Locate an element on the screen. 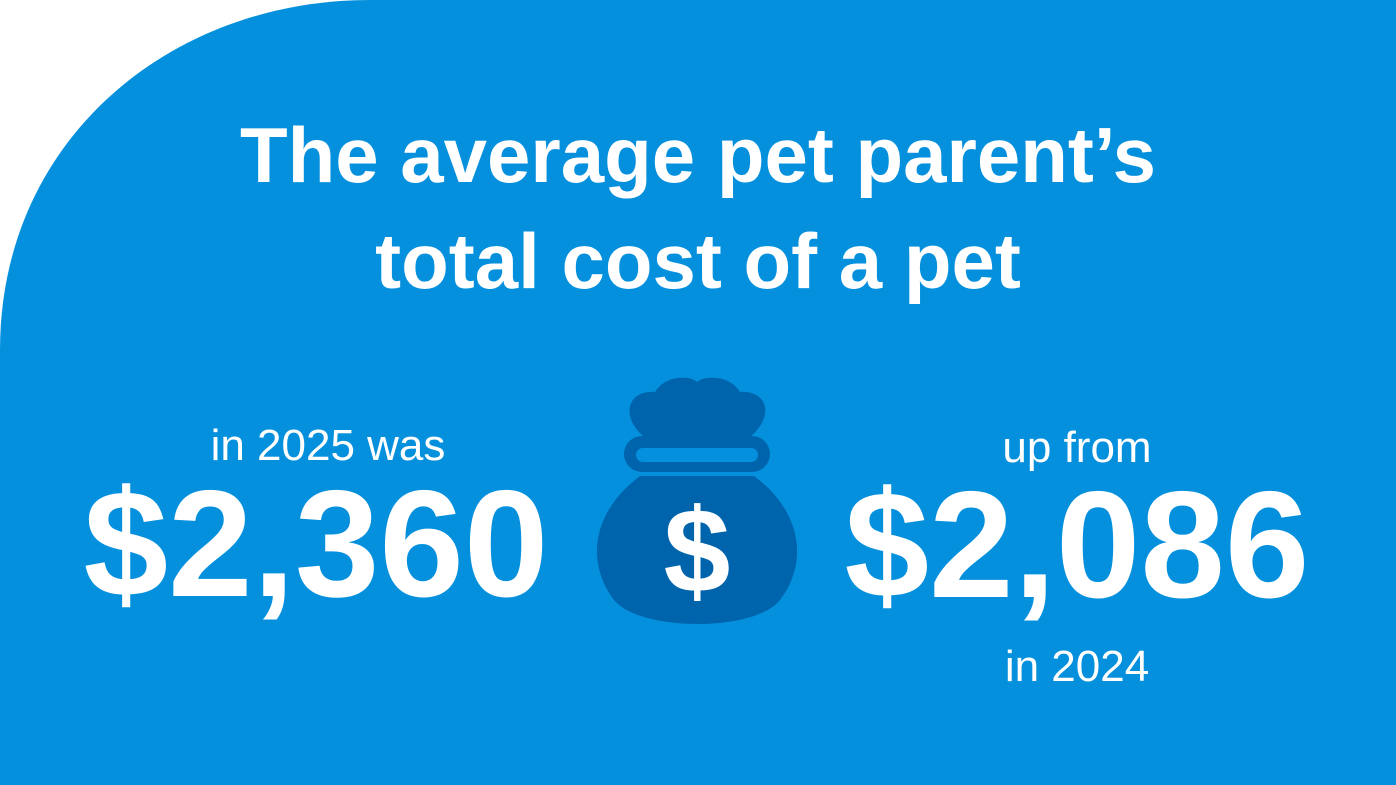 The height and width of the screenshot is (785, 1396). current-label: in 2025 was is located at coordinates (328, 445).